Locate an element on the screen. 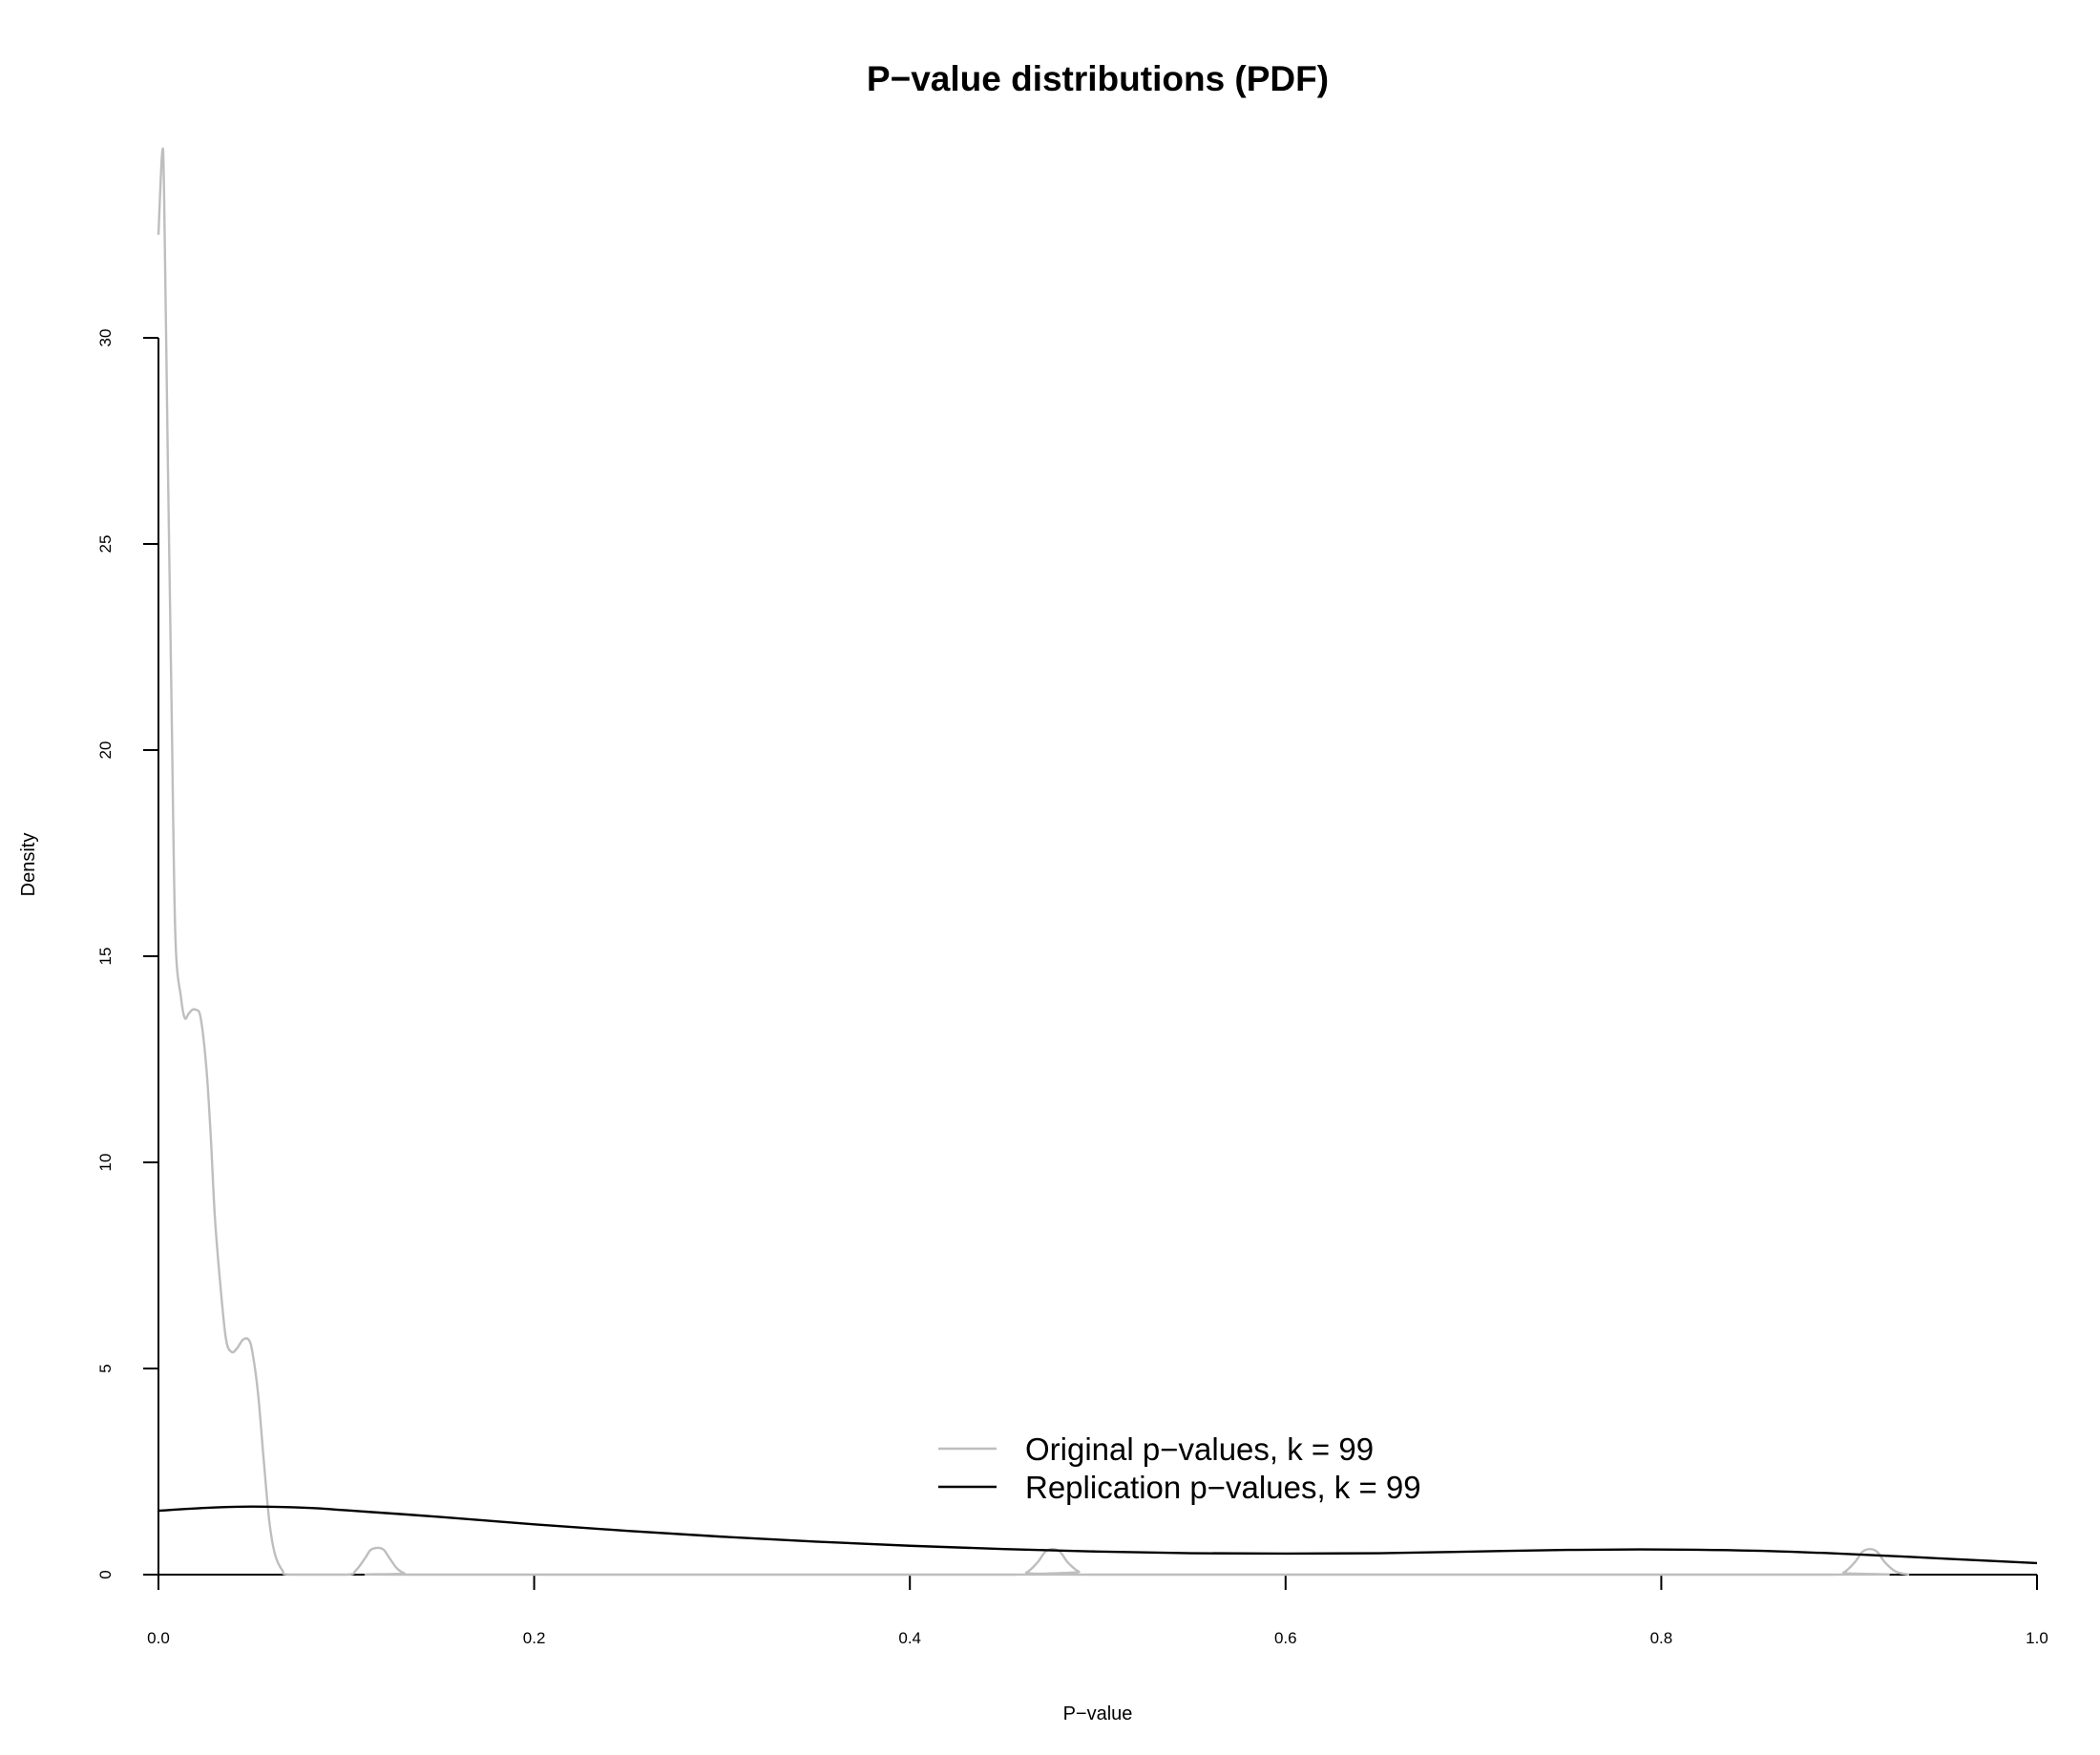 This screenshot has height=1755, width=2100. y-axis-title: Density is located at coordinates (28, 865).